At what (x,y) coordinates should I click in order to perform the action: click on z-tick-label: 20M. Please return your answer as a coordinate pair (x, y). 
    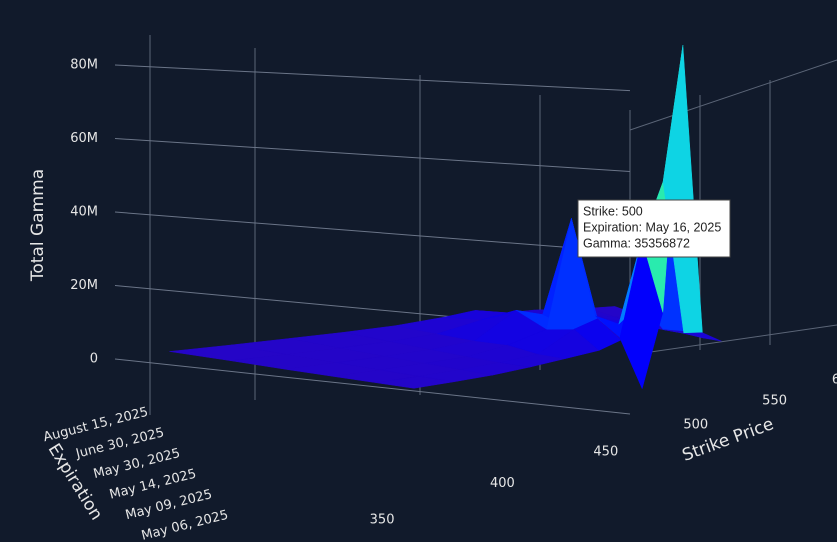
    Looking at the image, I should click on (84, 285).